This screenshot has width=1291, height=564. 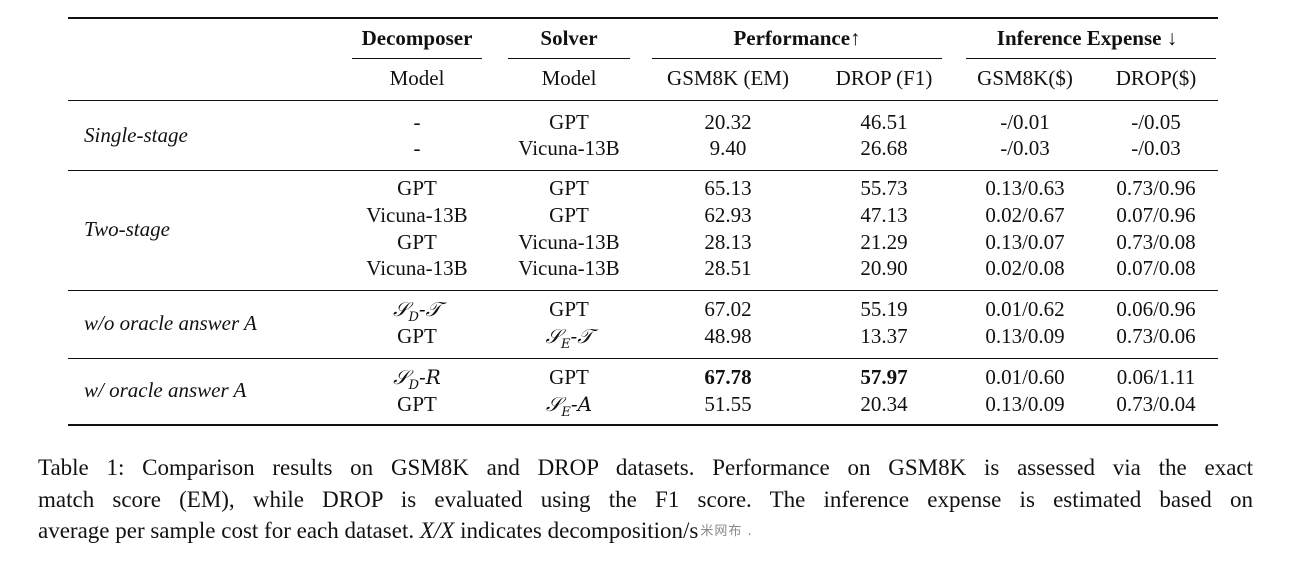 What do you see at coordinates (728, 377) in the screenshot?
I see `gsm8k-cell: 67.78` at bounding box center [728, 377].